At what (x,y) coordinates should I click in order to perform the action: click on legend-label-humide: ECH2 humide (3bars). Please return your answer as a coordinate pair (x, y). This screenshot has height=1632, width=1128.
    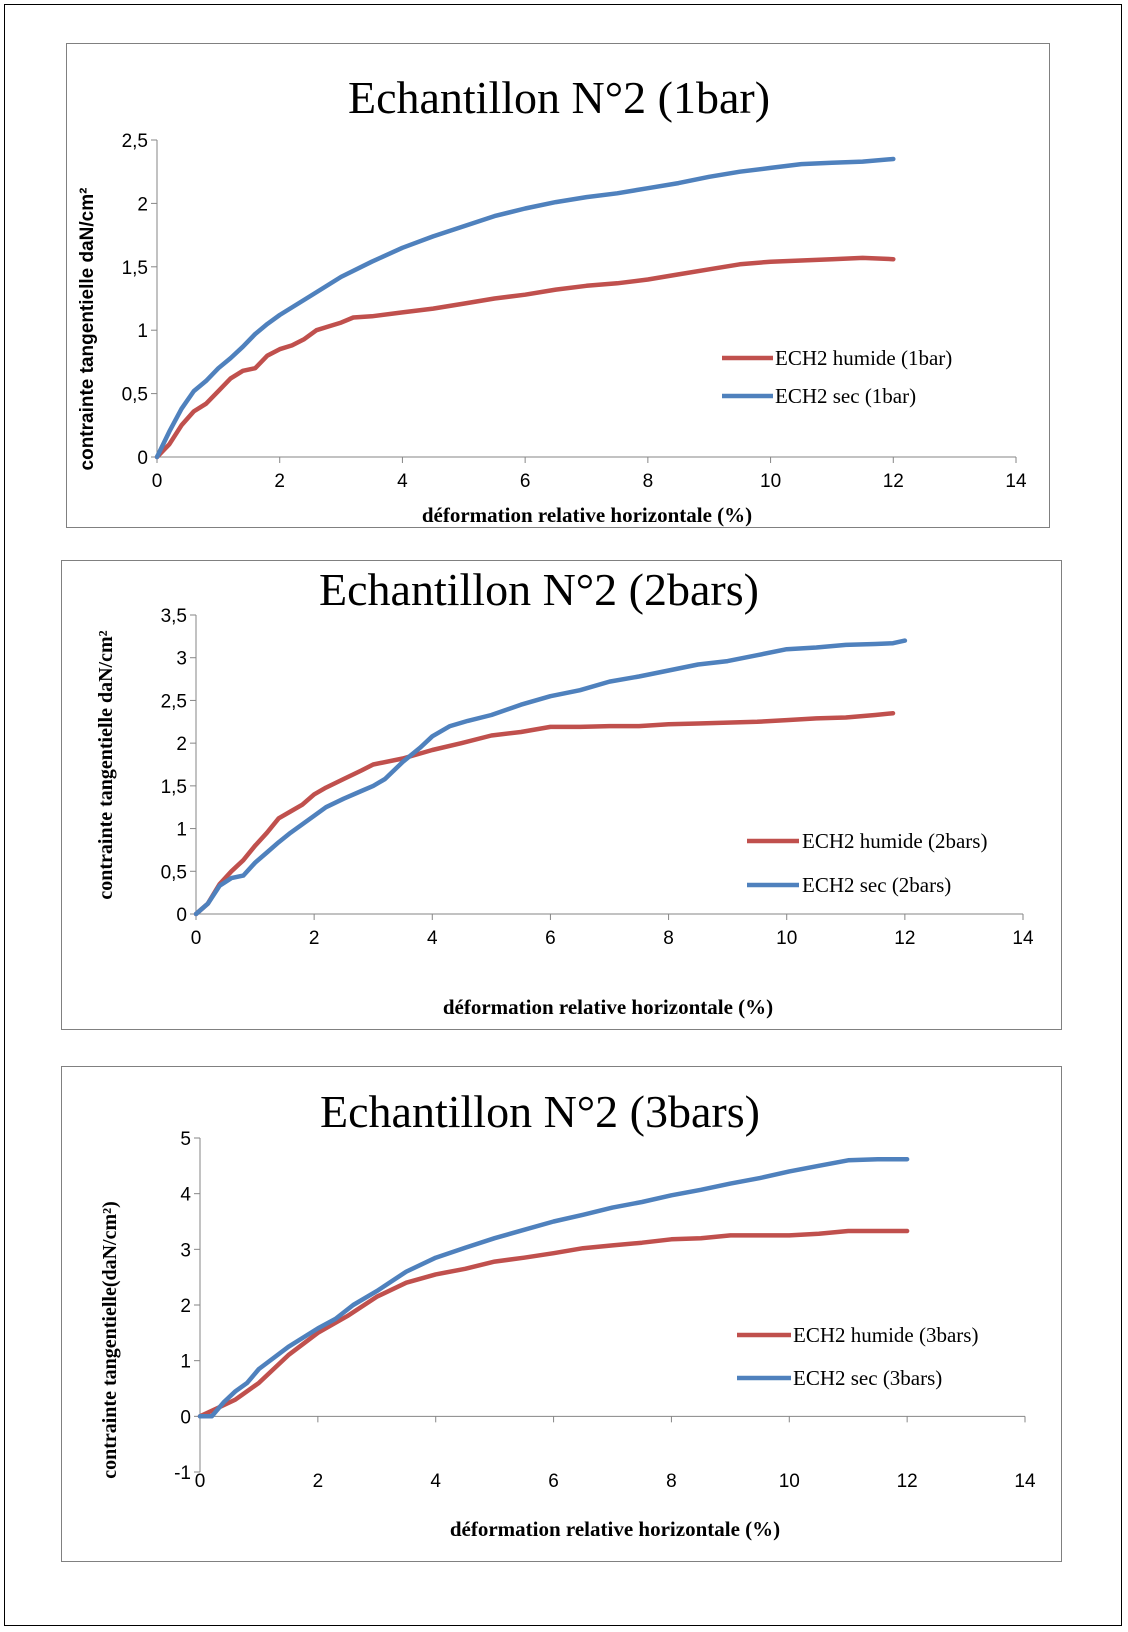
    Looking at the image, I should click on (885, 1335).